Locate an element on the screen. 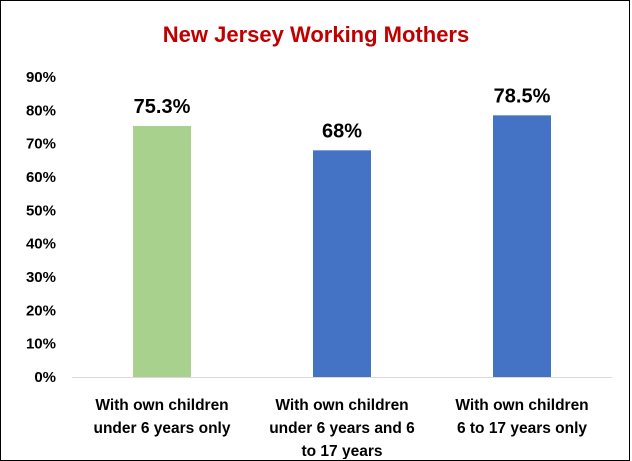 The height and width of the screenshot is (461, 632). y-tick-label: 70% is located at coordinates (41, 144).